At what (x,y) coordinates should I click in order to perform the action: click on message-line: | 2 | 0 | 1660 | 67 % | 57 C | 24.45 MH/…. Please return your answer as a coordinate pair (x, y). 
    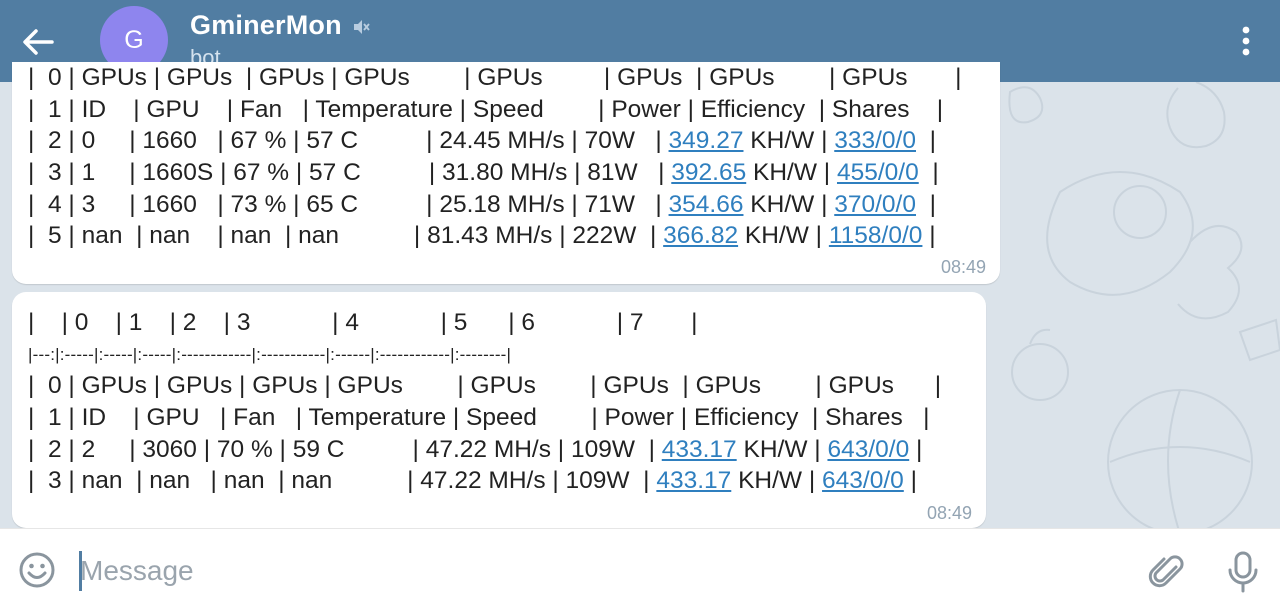
    Looking at the image, I should click on (495, 141).